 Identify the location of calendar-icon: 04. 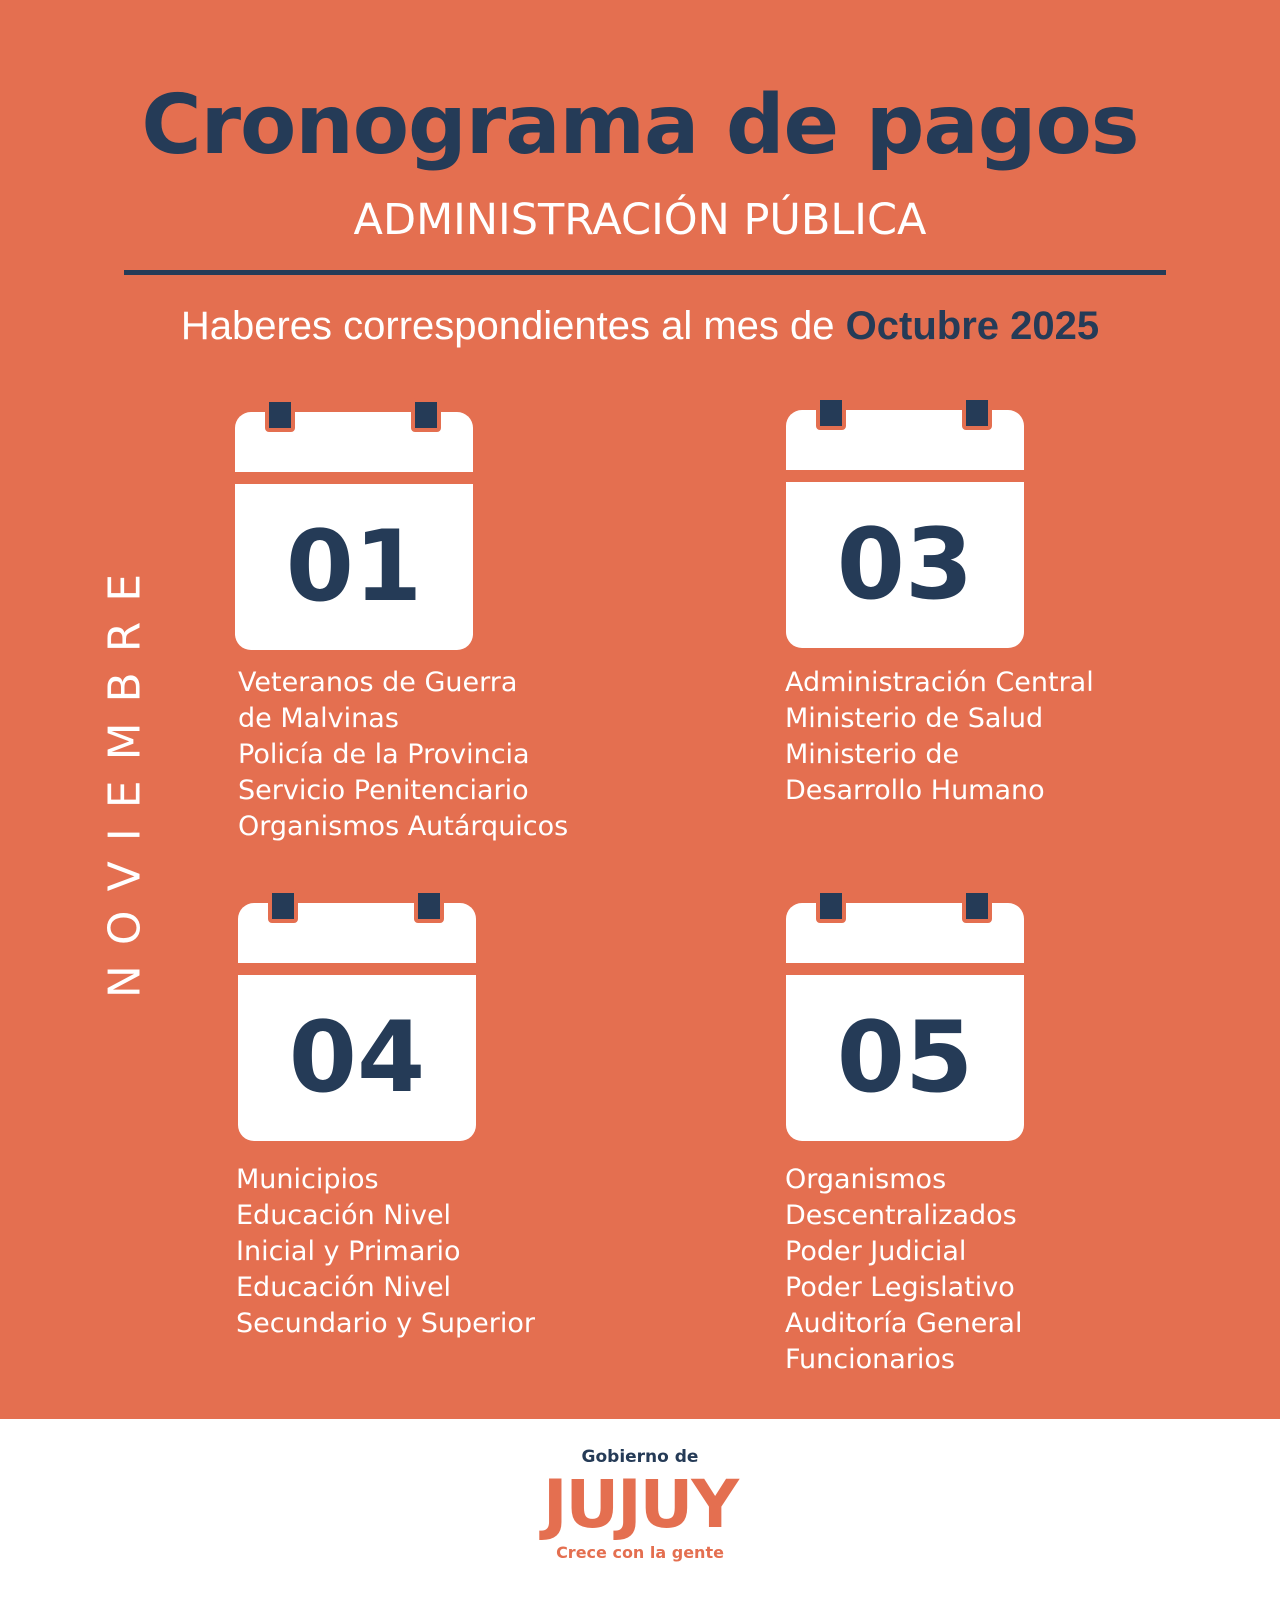
(357, 1015).